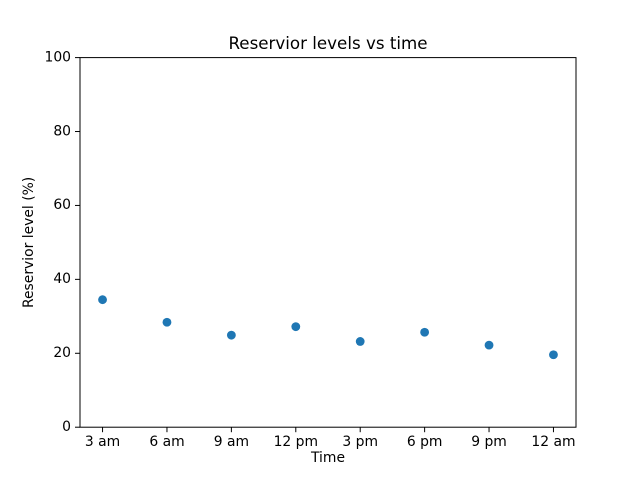 The width and height of the screenshot is (640, 480). I want to click on y-axis-label: Reservior level (%), so click(29, 242).